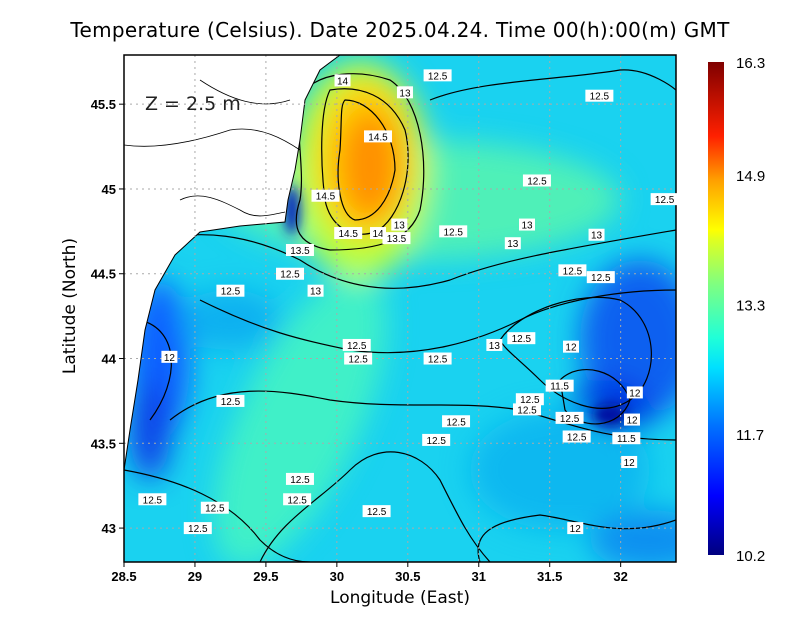 Image resolution: width=800 pixels, height=618 pixels. I want to click on x-tick-label: 32, so click(620, 576).